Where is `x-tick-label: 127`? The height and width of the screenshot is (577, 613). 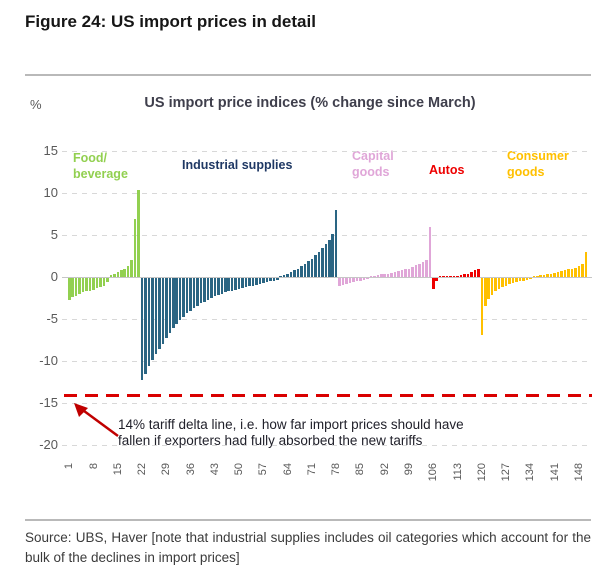 x-tick-label: 127 is located at coordinates (506, 472).